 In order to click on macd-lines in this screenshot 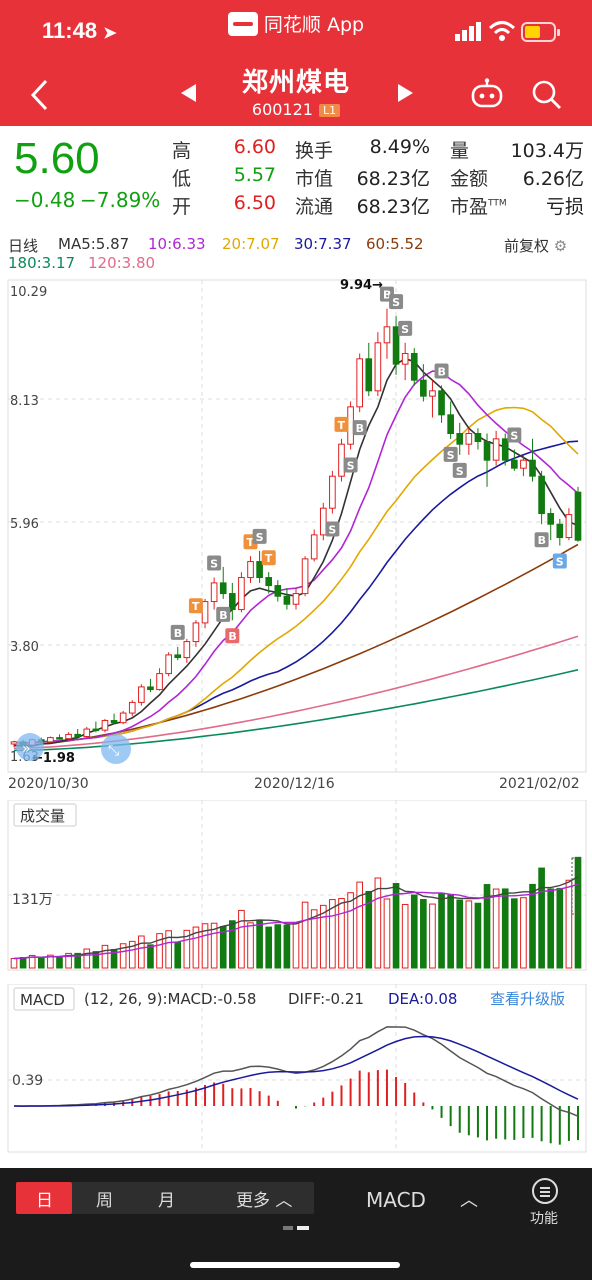, I will do `click(296, 1071)`.